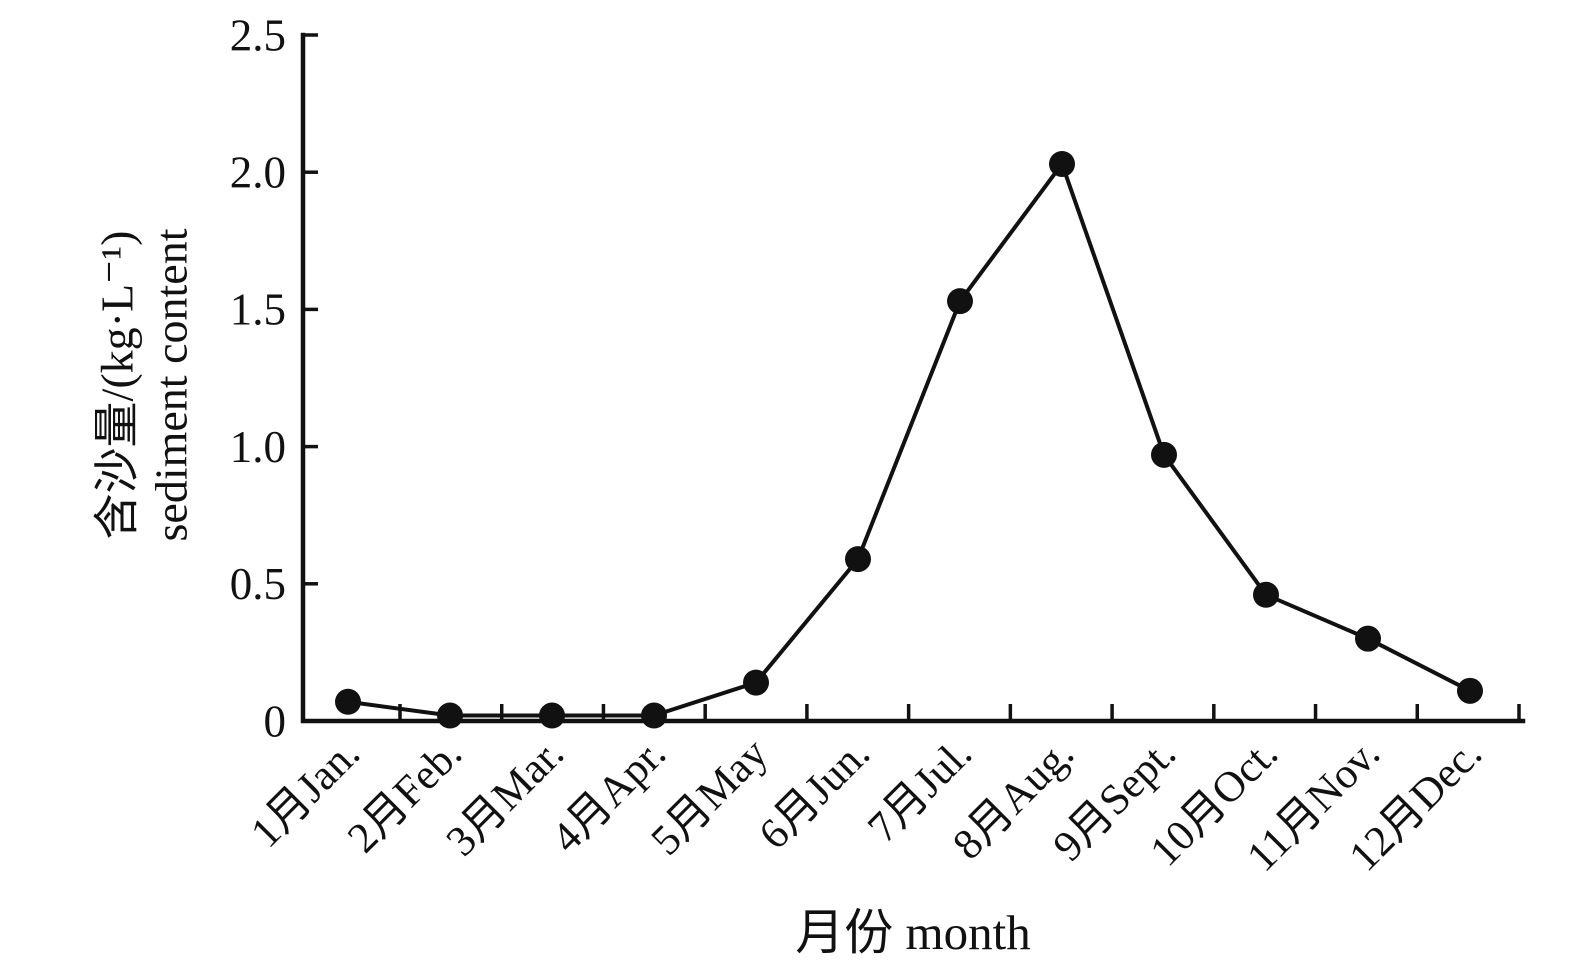 Image resolution: width=1575 pixels, height=969 pixels. I want to click on y-axis-tick-label: 2.5, so click(258, 35).